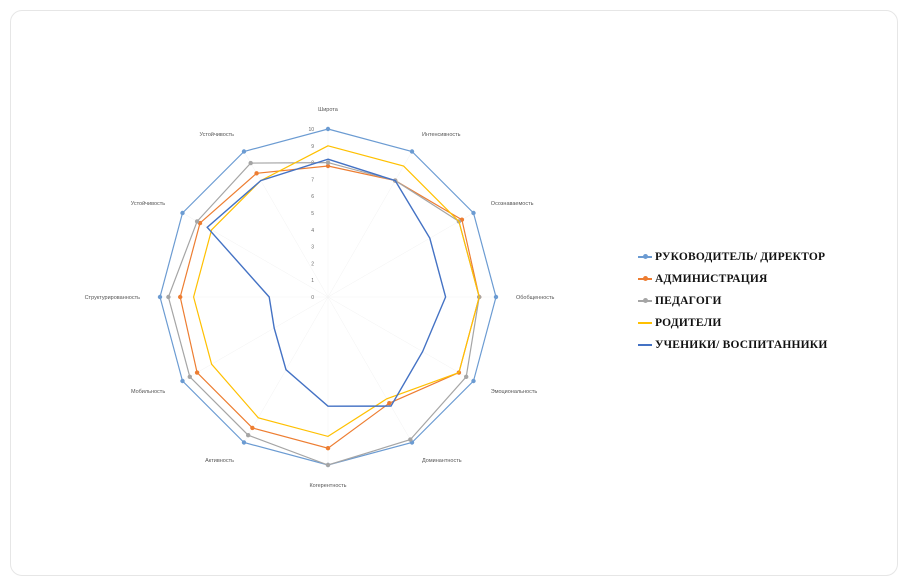 The image size is (902, 579). What do you see at coordinates (312, 214) in the screenshot?
I see `tick-label: 5` at bounding box center [312, 214].